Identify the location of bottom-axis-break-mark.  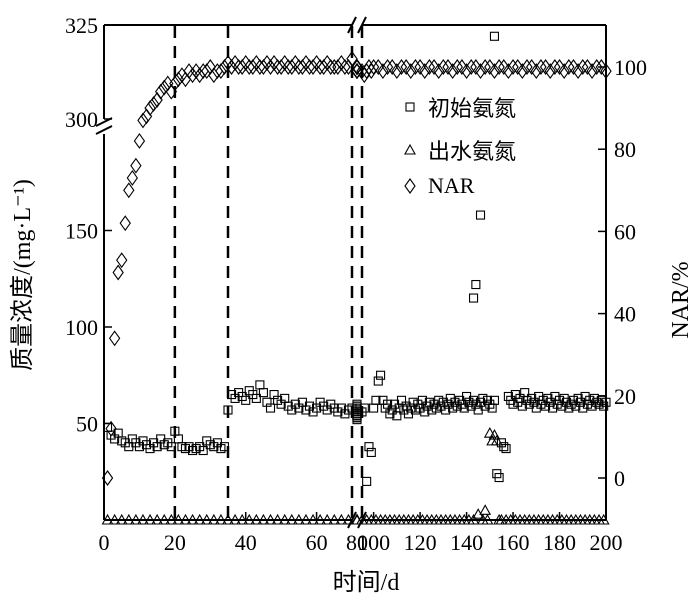
(357, 520).